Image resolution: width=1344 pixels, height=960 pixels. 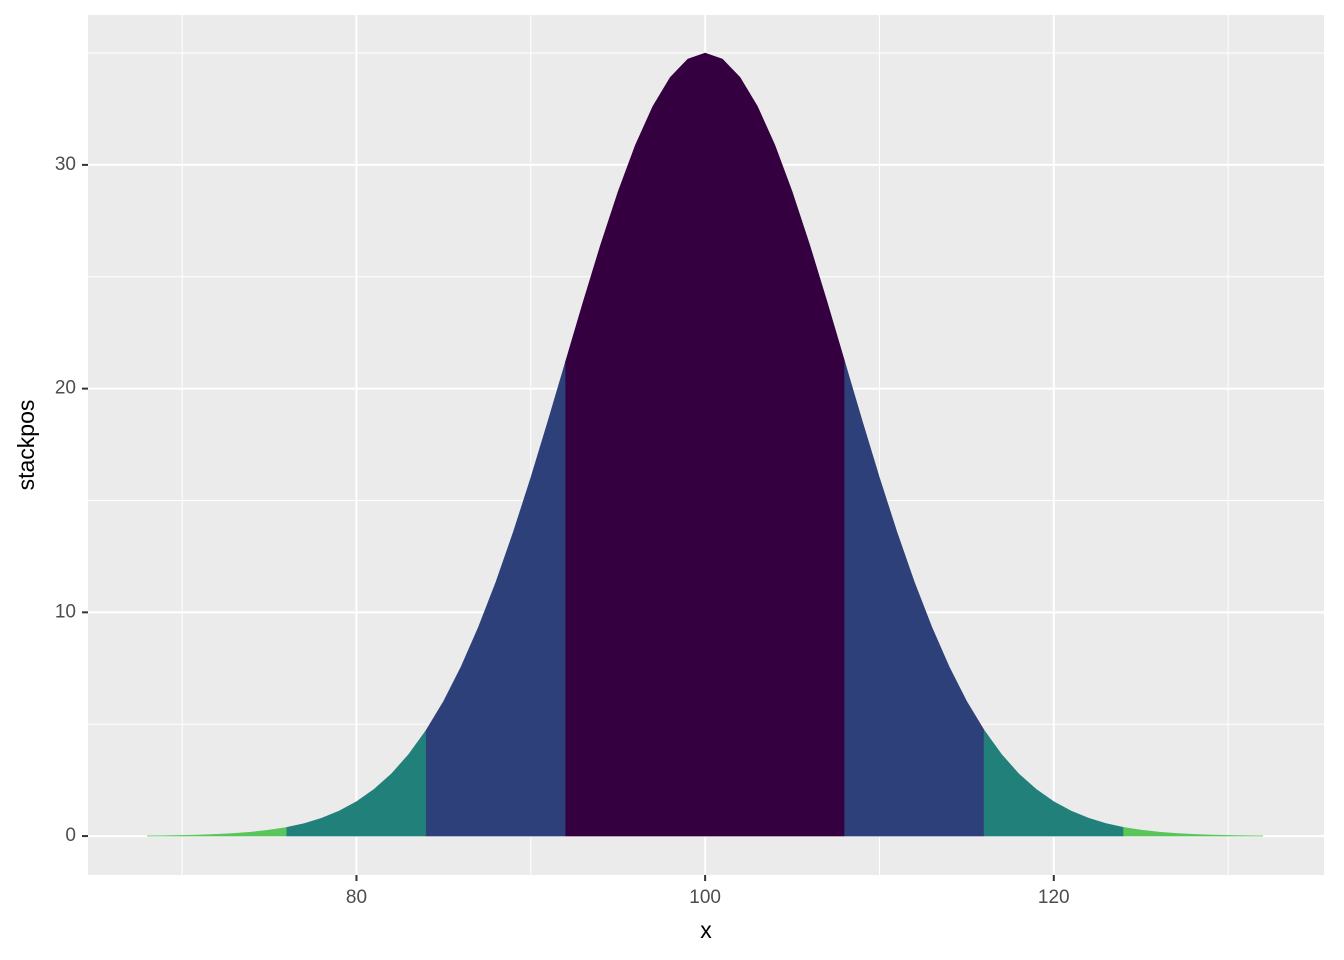 What do you see at coordinates (705, 897) in the screenshot?
I see `x-tick-label: 100` at bounding box center [705, 897].